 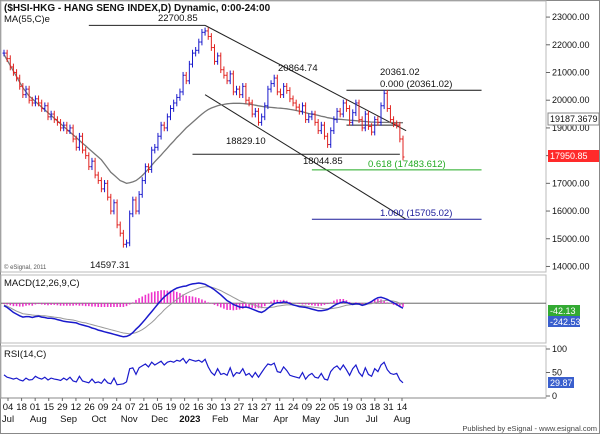 What do you see at coordinates (571, 45) in the screenshot?
I see `price-y-tick-label: 22000.00` at bounding box center [571, 45].